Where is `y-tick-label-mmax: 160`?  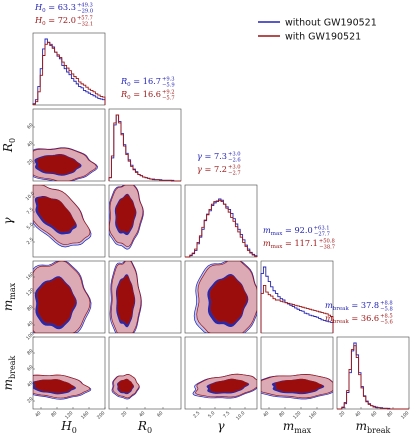 y-tick-label-mmax: 160 is located at coordinates (30, 276).